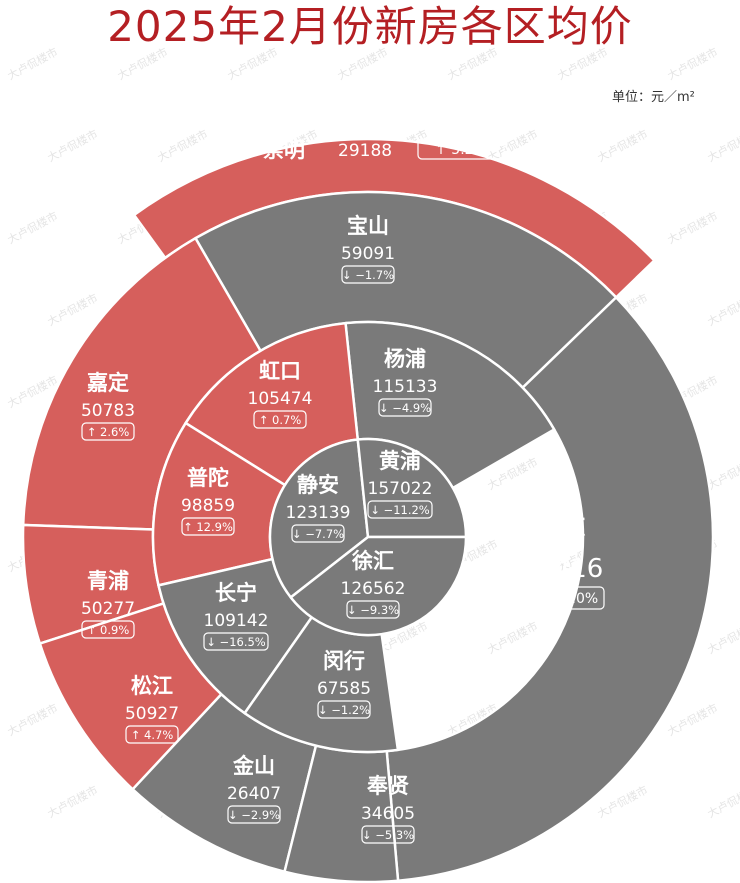 The height and width of the screenshot is (883, 740). Describe the element at coordinates (208, 506) in the screenshot. I see `segment-label-price: 98859` at that location.